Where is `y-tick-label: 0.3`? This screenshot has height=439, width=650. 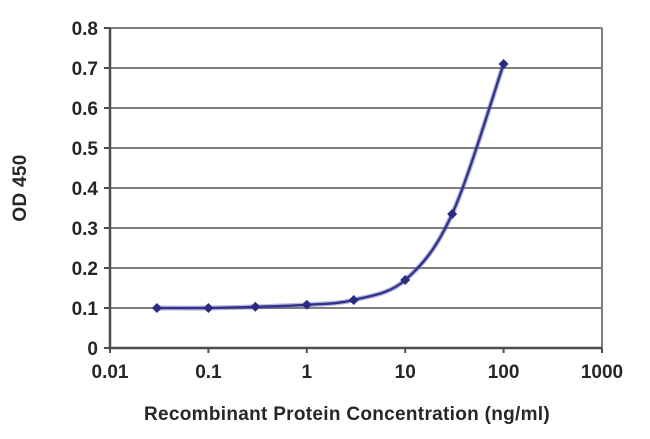 y-tick-label: 0.3 is located at coordinates (85, 229).